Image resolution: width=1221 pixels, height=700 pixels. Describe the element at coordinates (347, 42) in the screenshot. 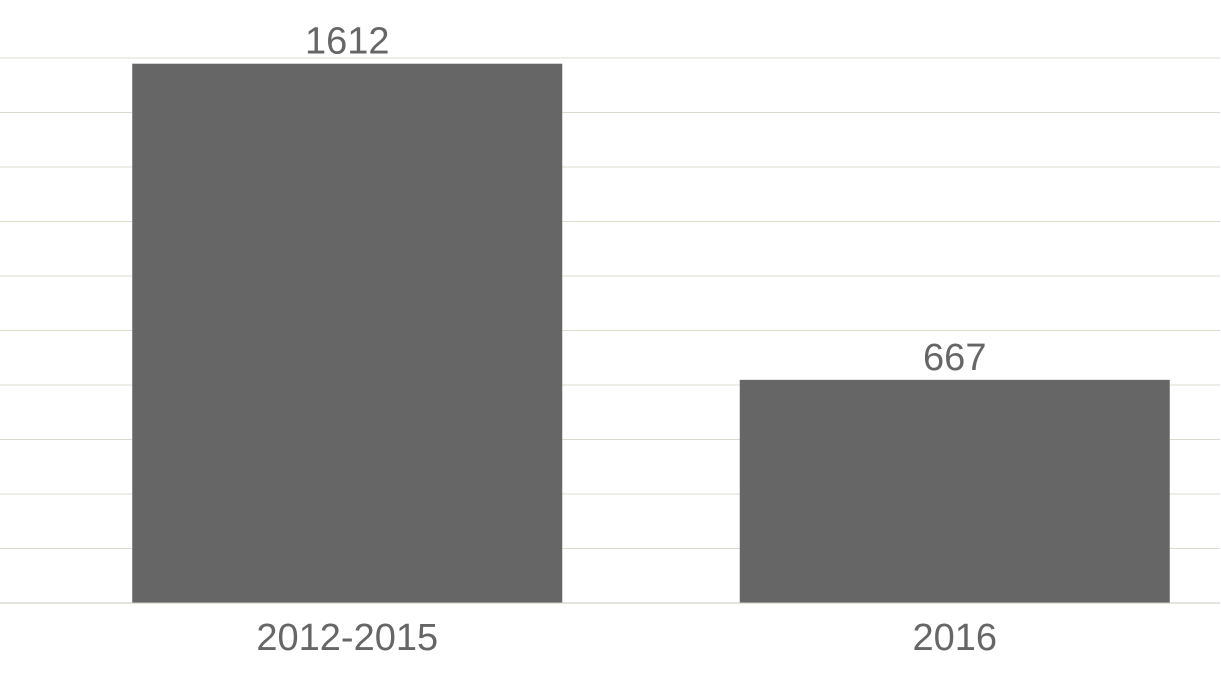

I see `value-label-2012-2015: 1612` at that location.